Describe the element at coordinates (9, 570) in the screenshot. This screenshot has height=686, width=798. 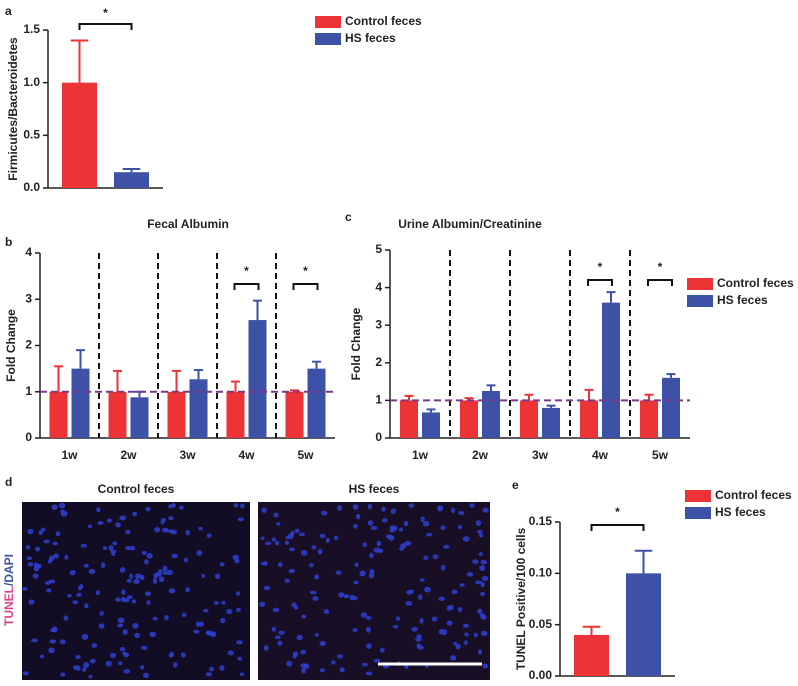
I see `stain-dapi: /DAPI` at that location.